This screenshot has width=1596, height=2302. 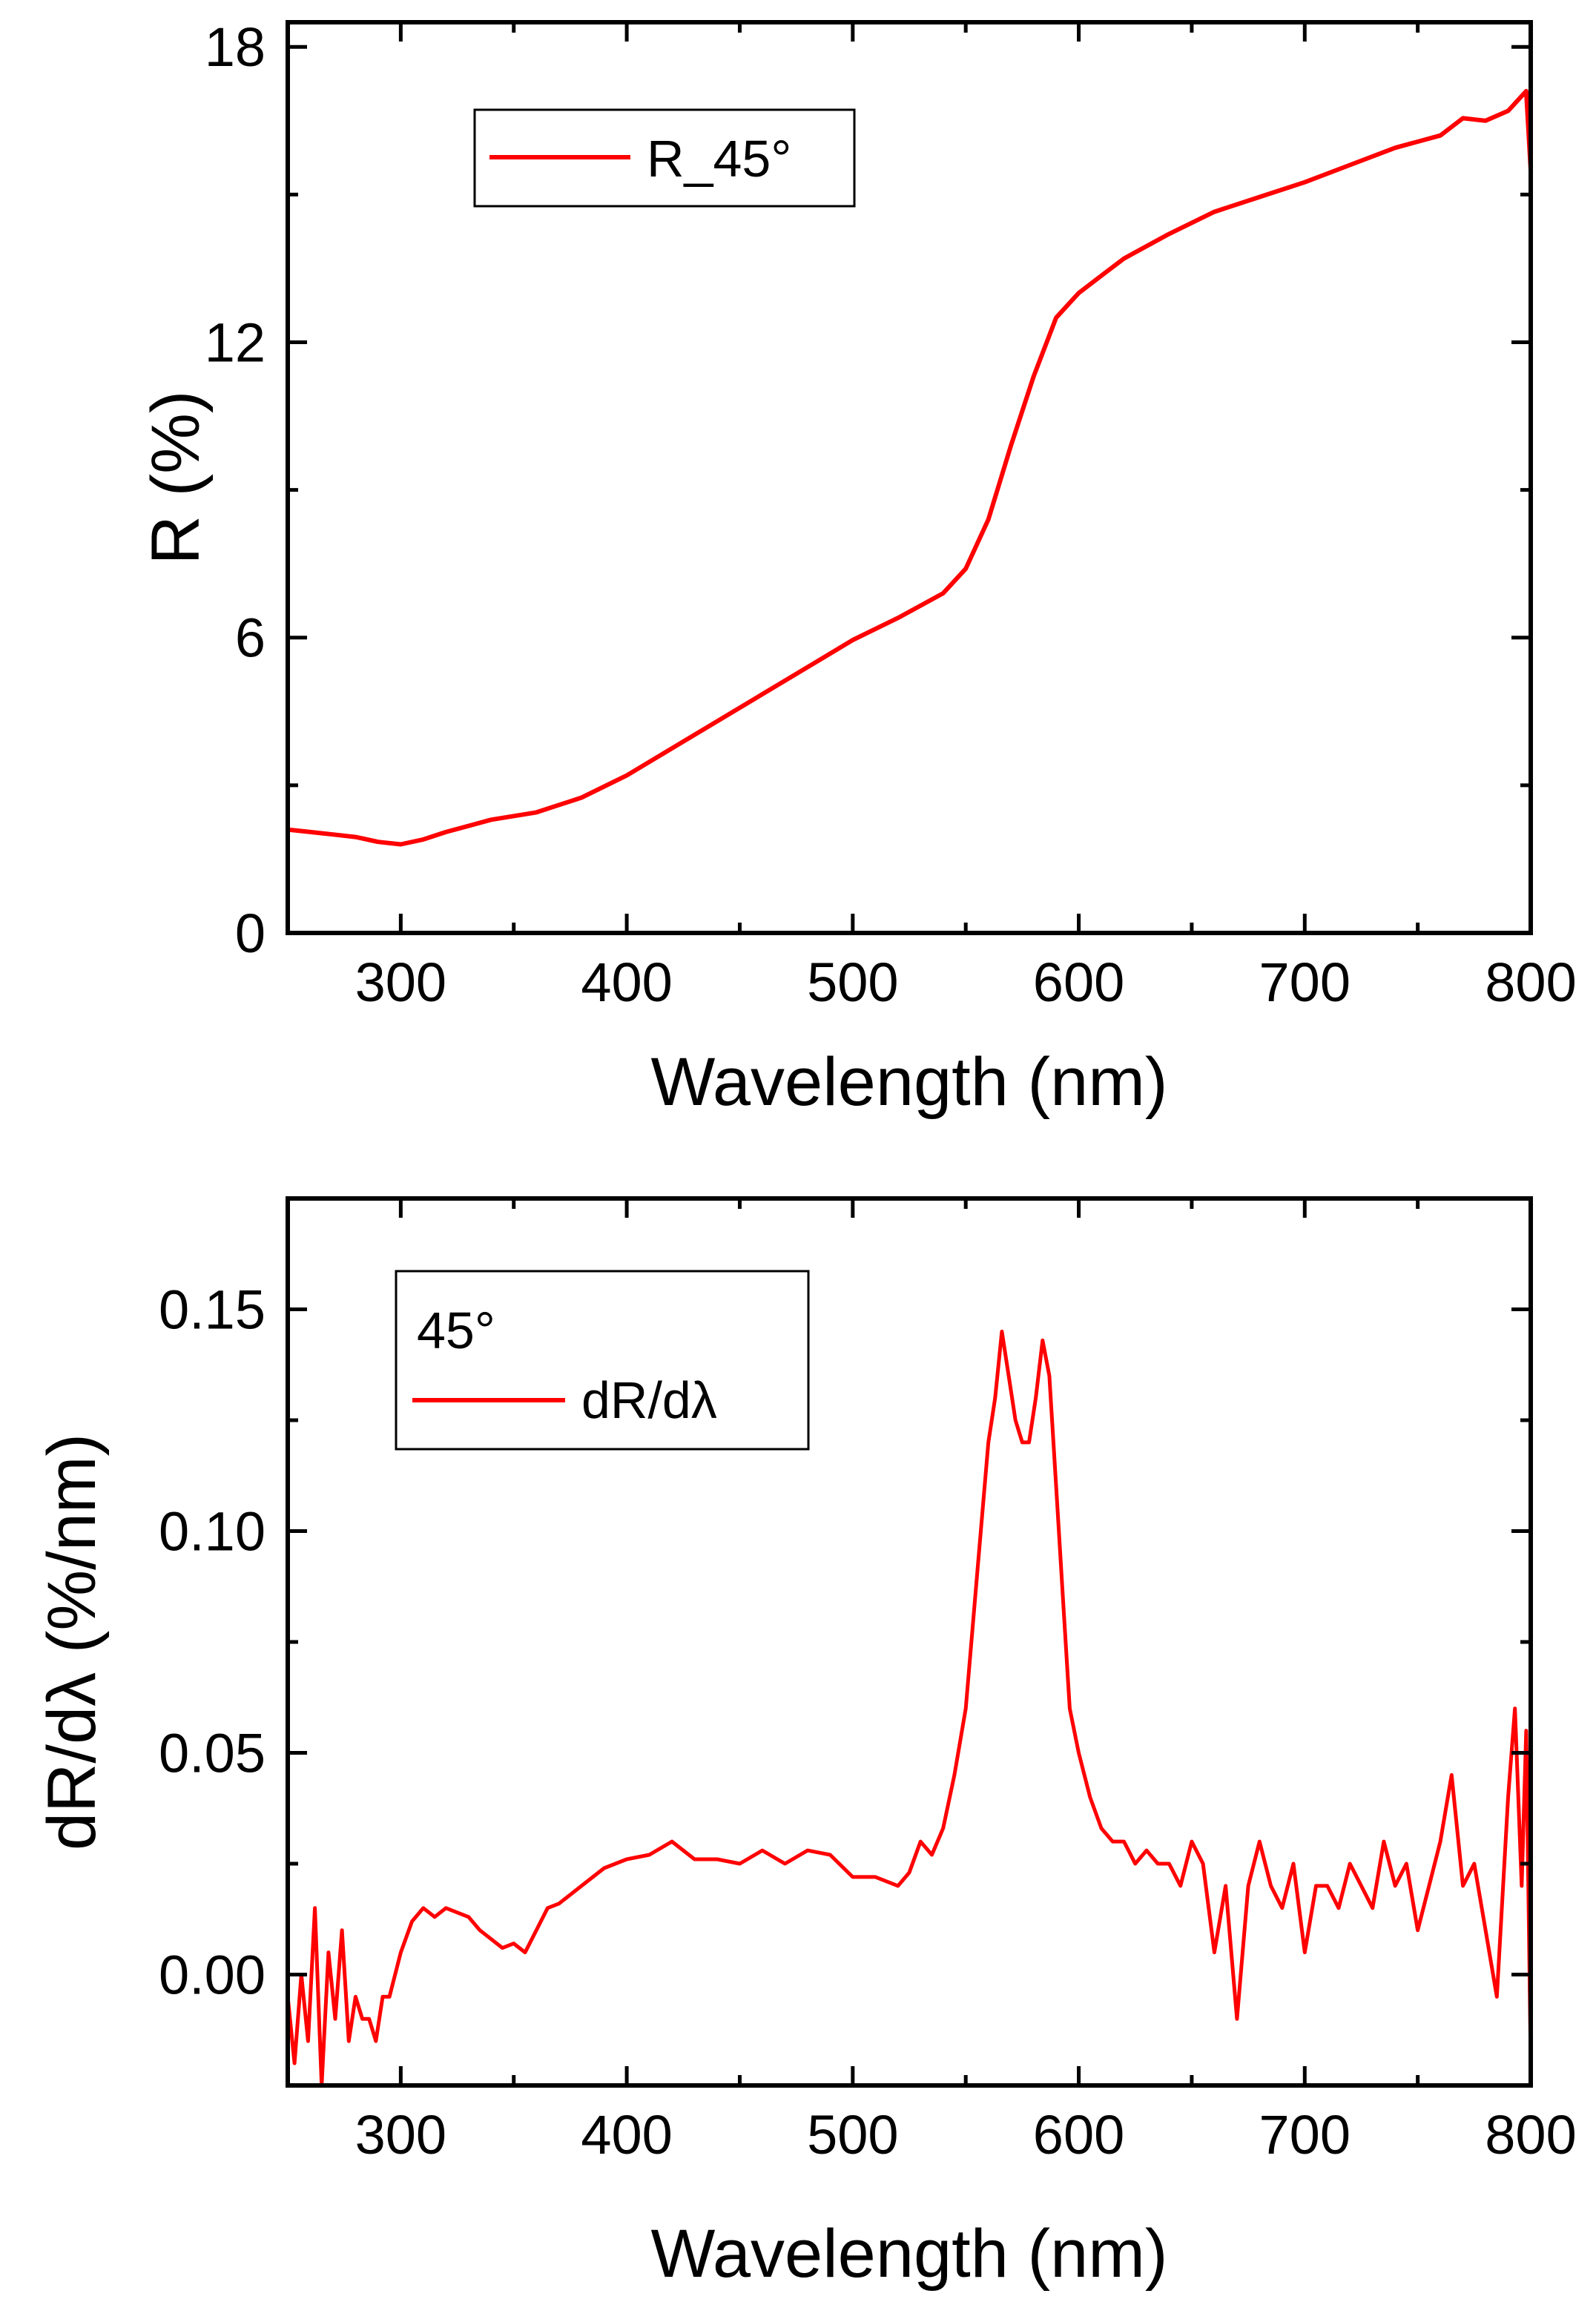 I want to click on legend-note: 45°, so click(x=456, y=1330).